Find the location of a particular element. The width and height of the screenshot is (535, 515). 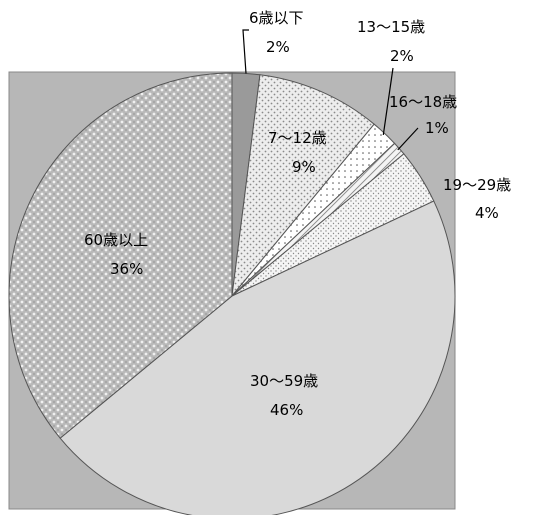

label-7-12-value: 9% is located at coordinates (304, 167).